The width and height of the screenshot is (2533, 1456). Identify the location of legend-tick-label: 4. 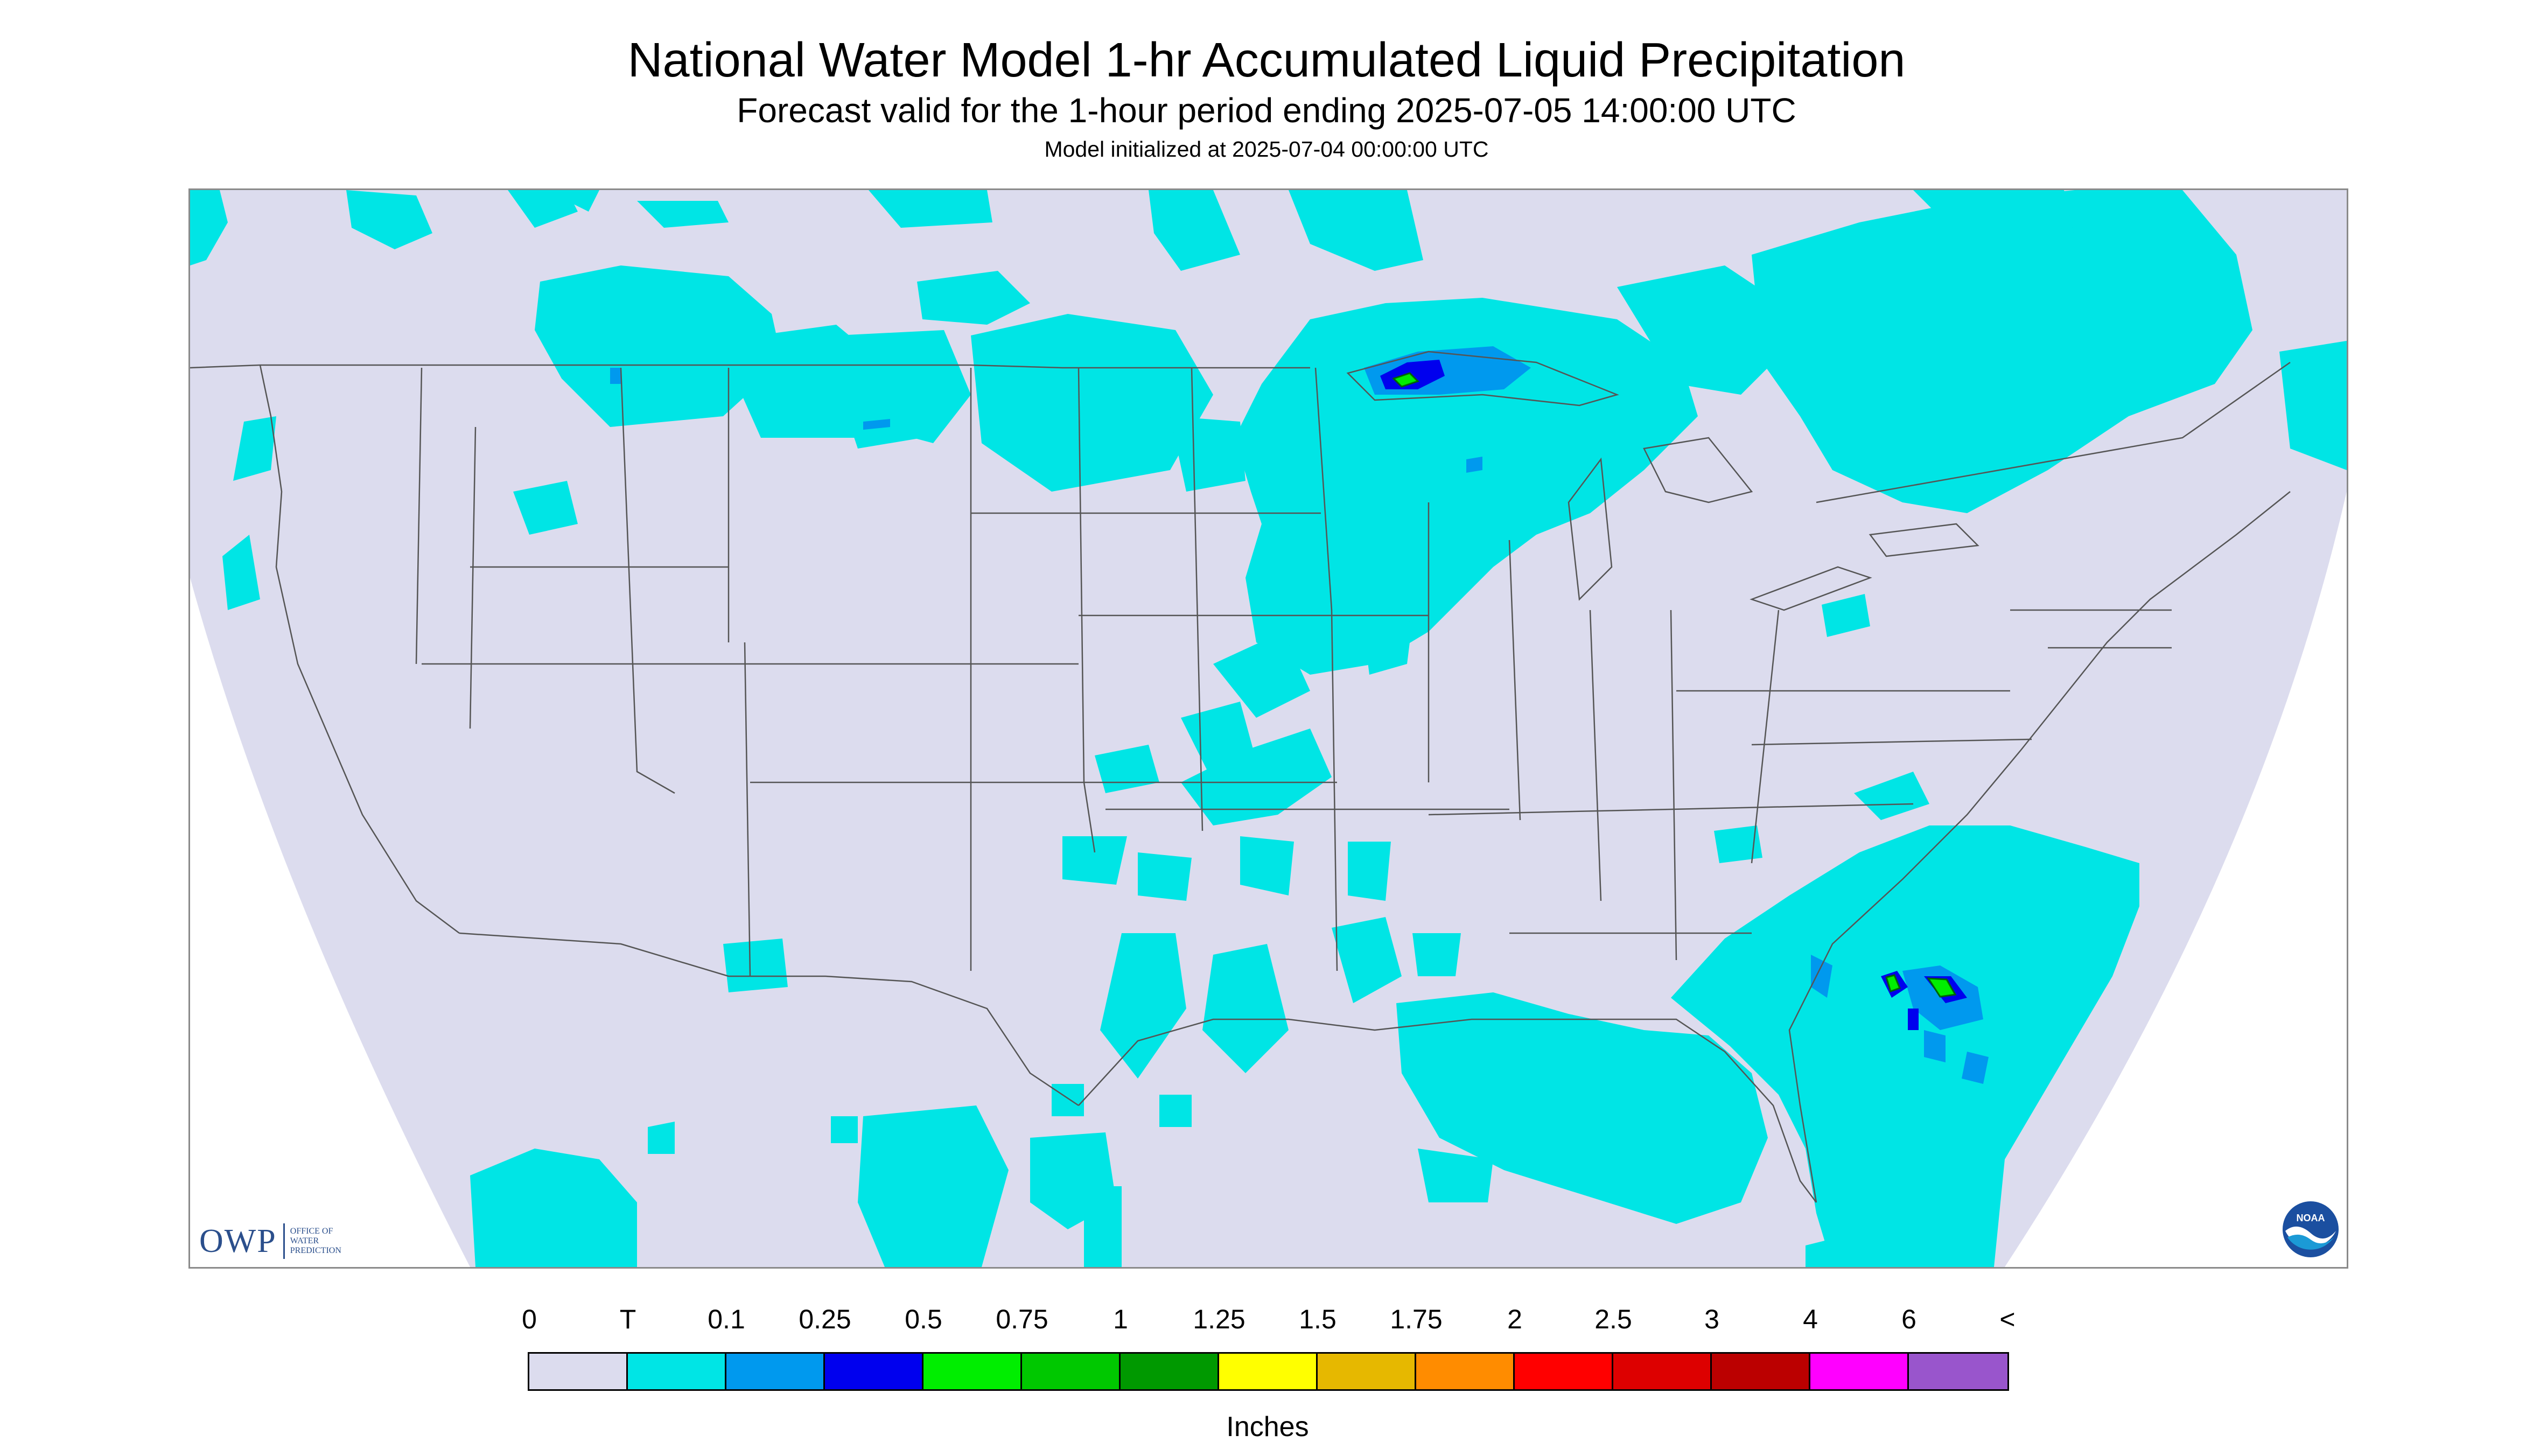
(1811, 1319).